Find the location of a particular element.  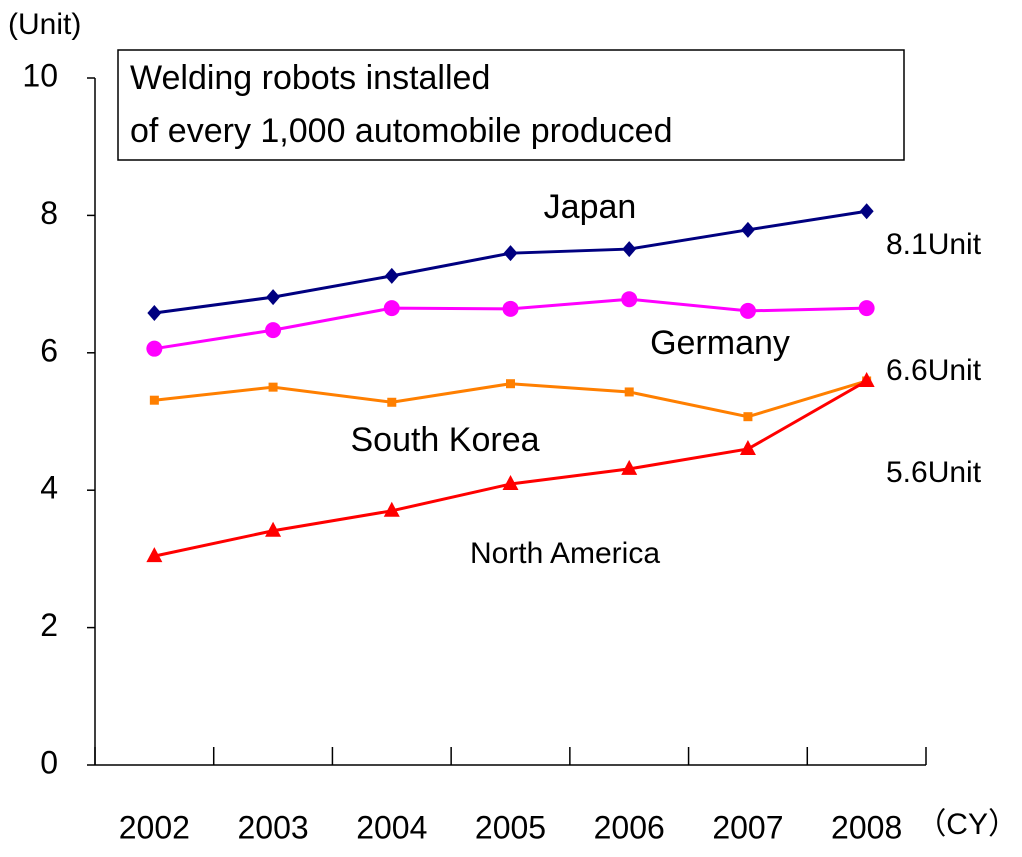

y-axis-label: (Unit) is located at coordinates (44, 24).